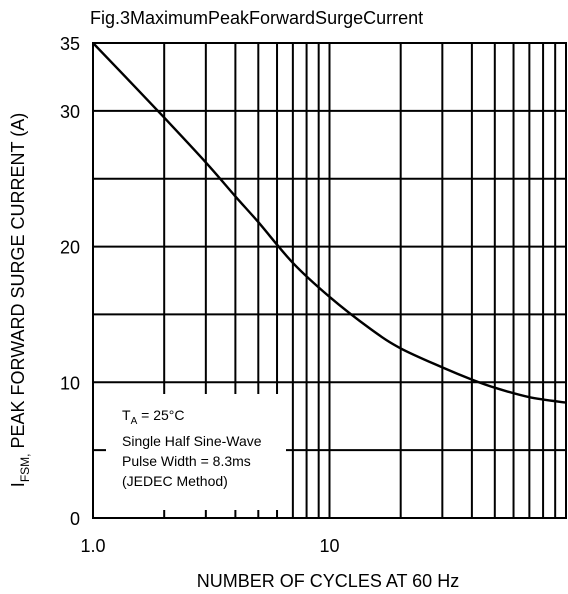 This screenshot has width=568, height=594. I want to click on annotation-waveform: Single Half Sine-Wave, so click(192, 441).